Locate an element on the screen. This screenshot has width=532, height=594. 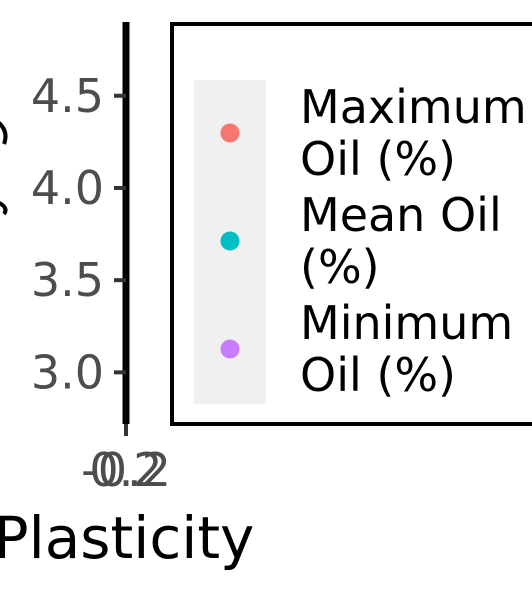
x-tick-label: -0.2 is located at coordinates (126, 470).